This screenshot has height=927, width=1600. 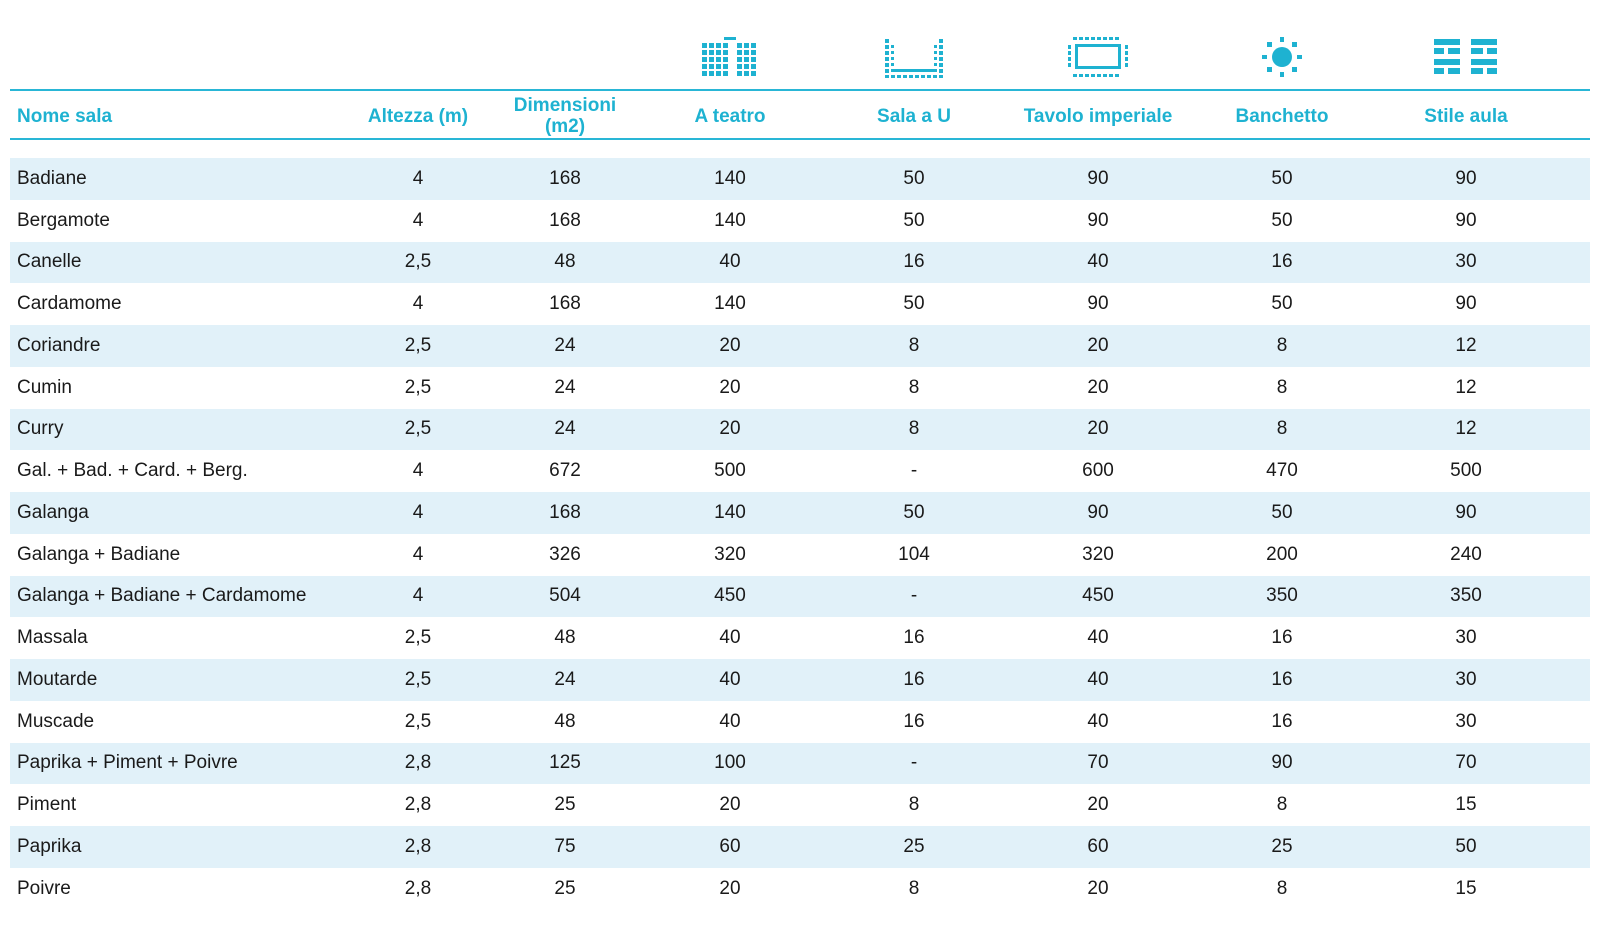 What do you see at coordinates (800, 221) in the screenshot?
I see `table-row: Bergamote 4 168 140 50 90 50 90` at bounding box center [800, 221].